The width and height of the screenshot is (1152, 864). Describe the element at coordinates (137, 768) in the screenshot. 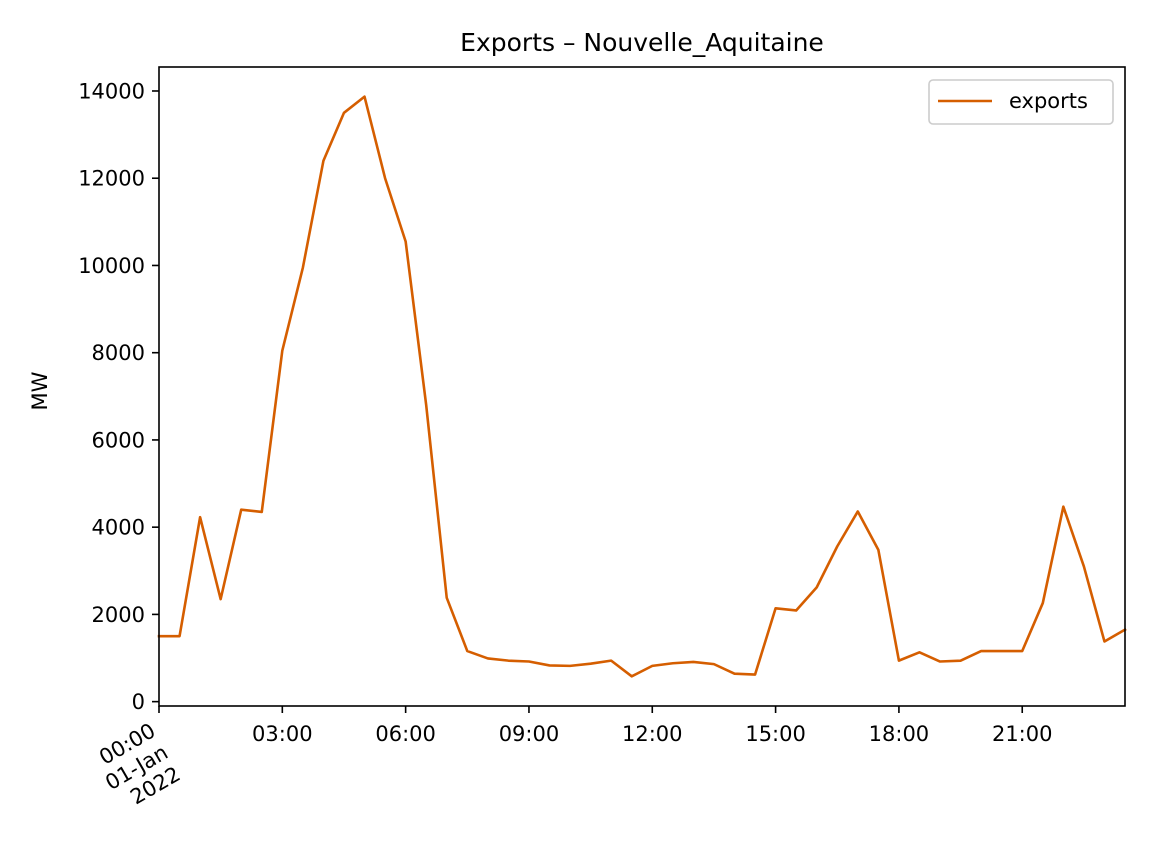

I see `x-tick-label: 00:0001-Jan2022` at that location.